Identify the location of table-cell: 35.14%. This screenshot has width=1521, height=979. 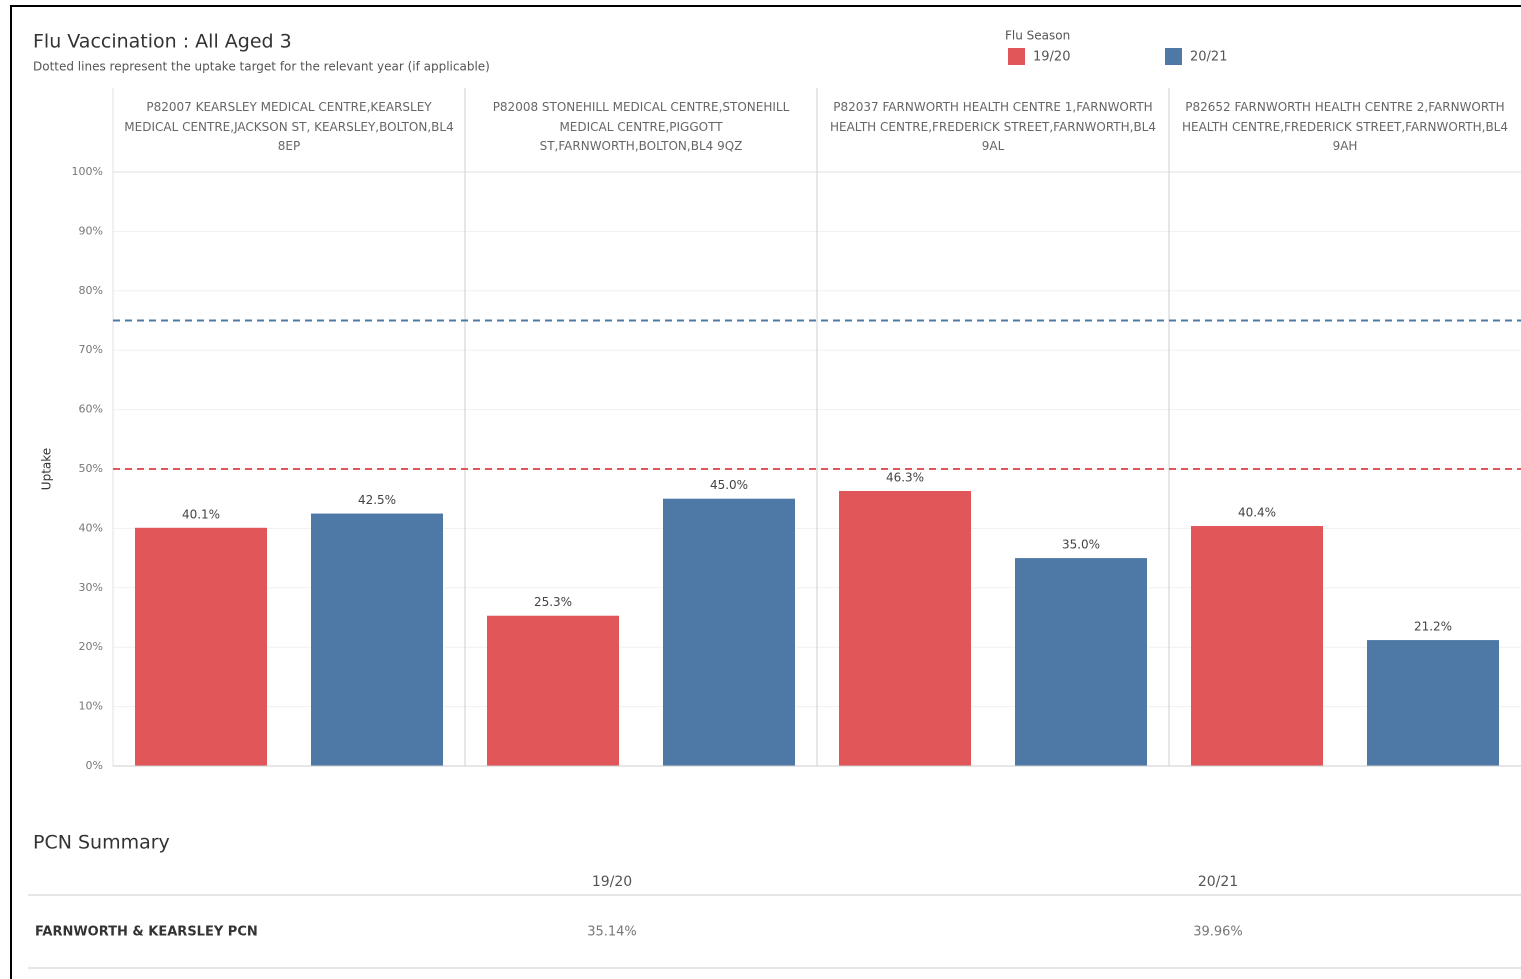
(612, 932).